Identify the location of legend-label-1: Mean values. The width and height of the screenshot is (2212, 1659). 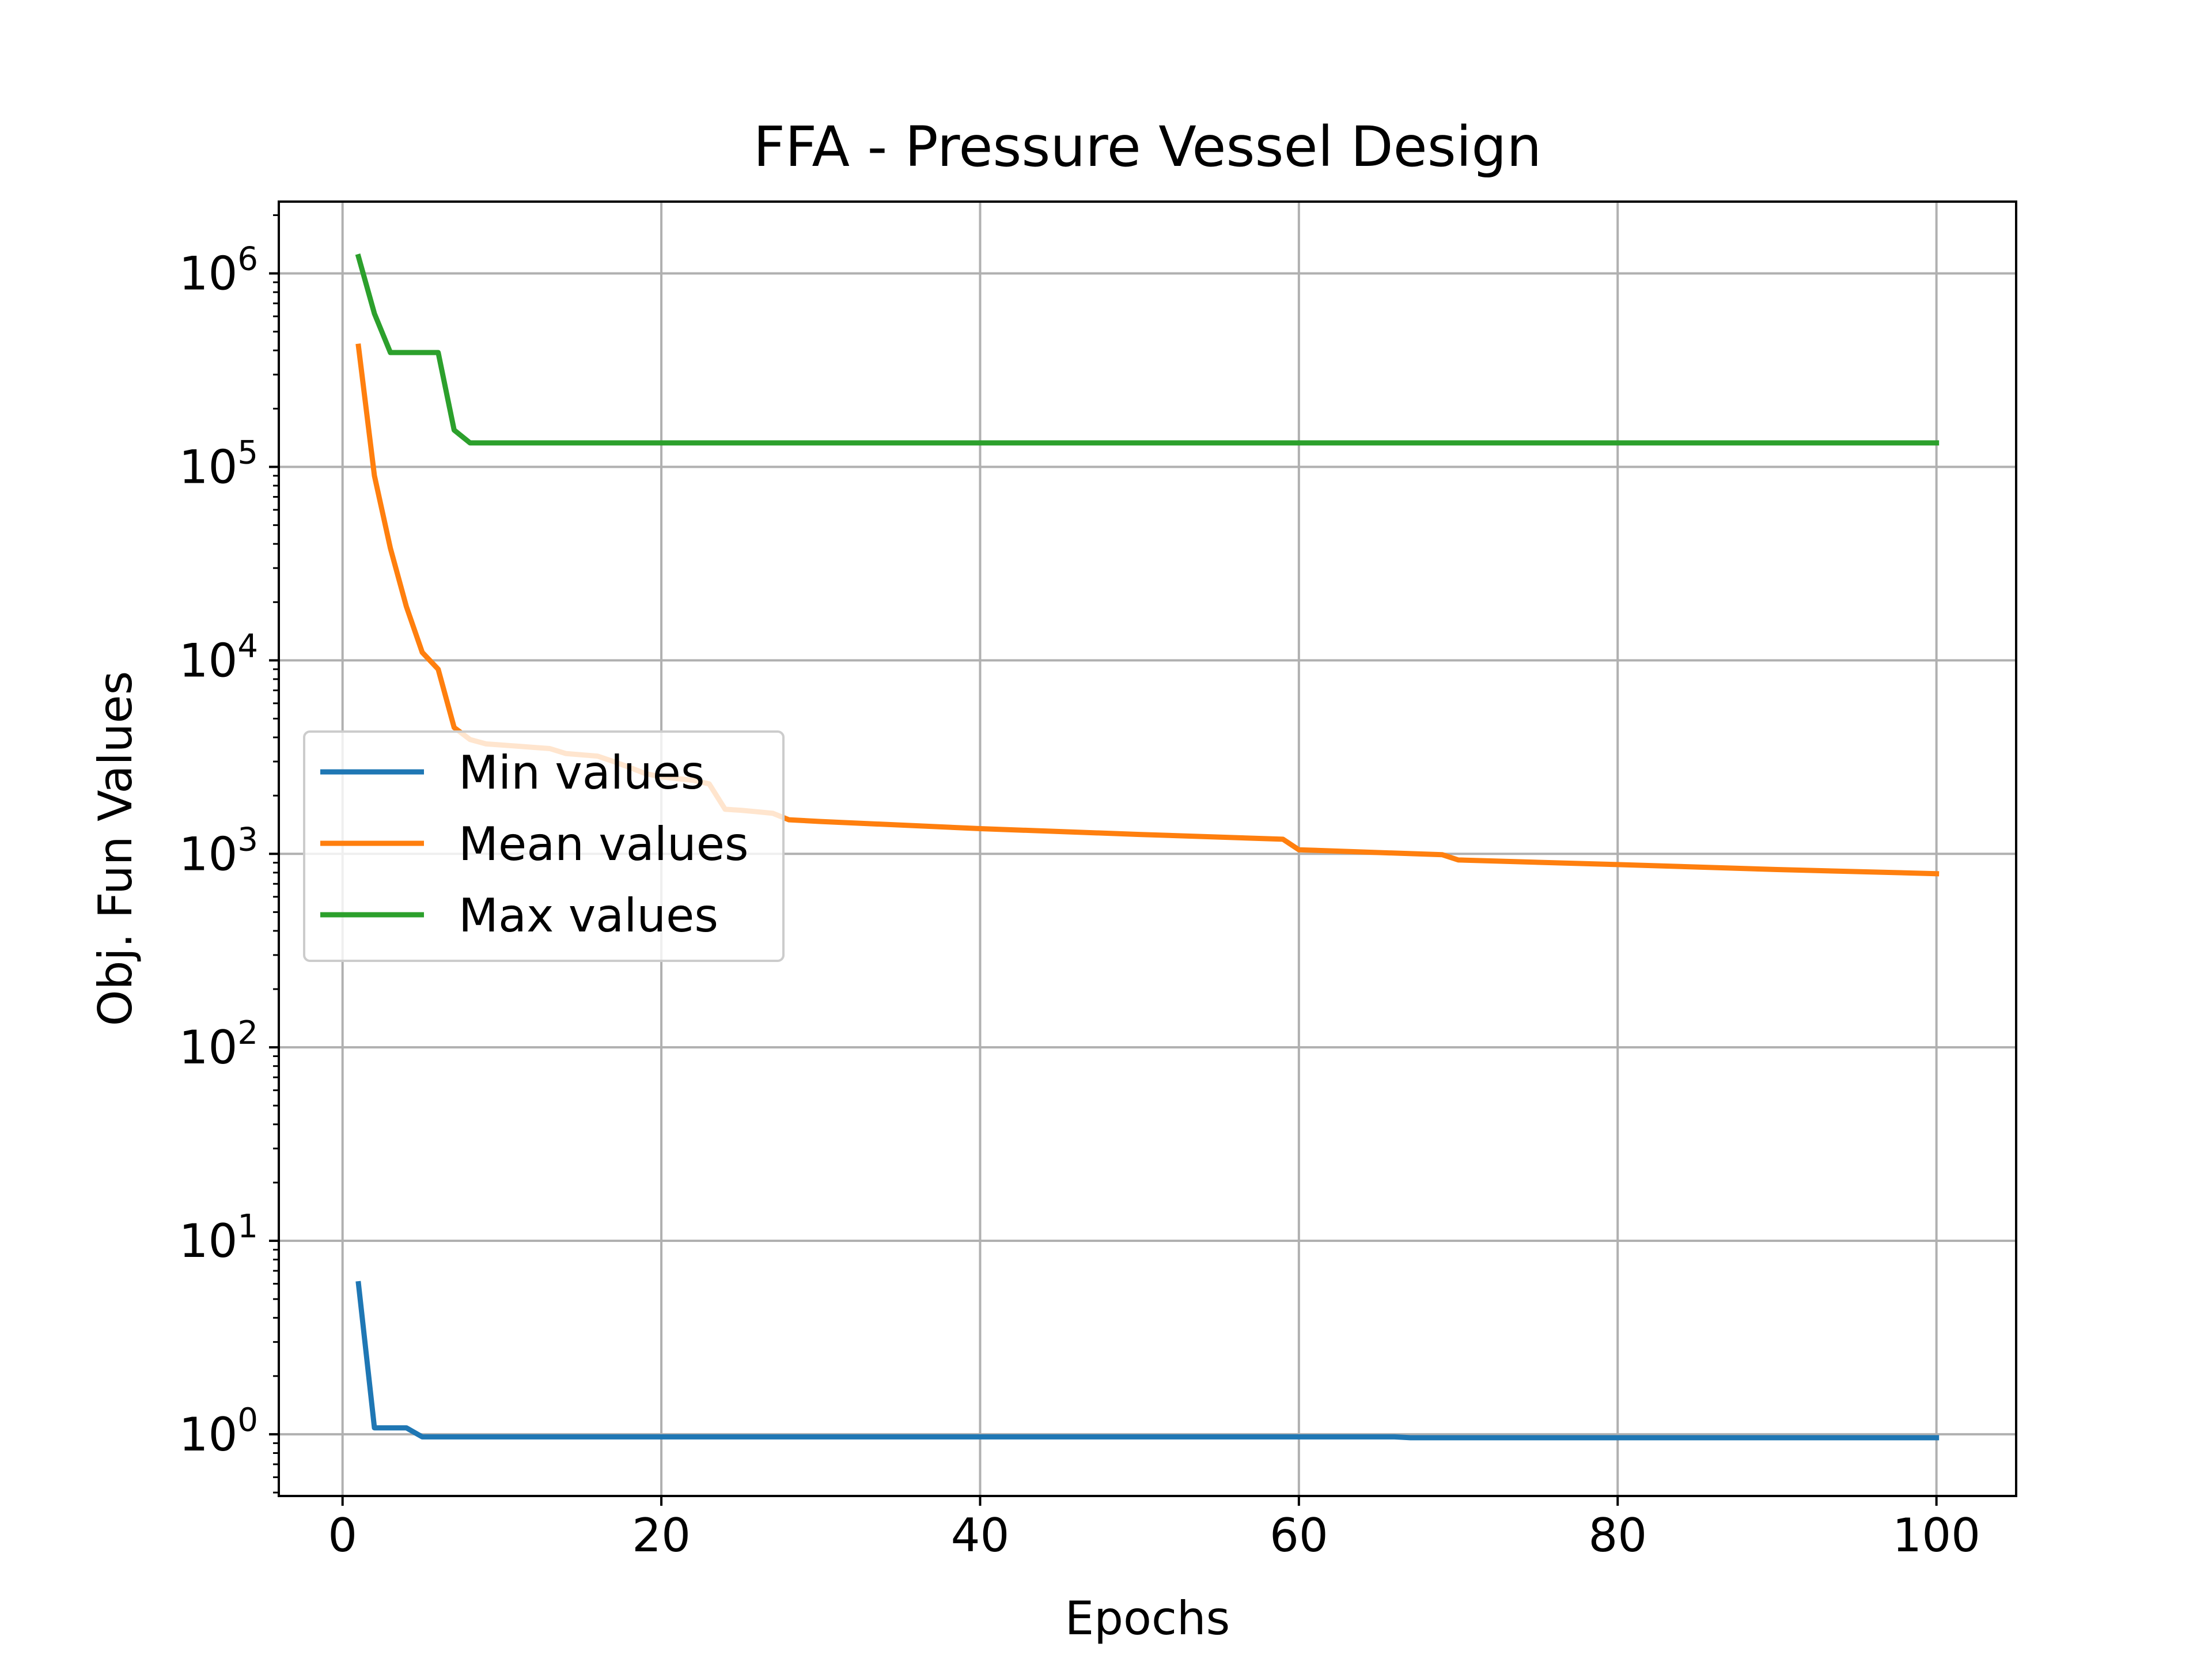
(604, 844).